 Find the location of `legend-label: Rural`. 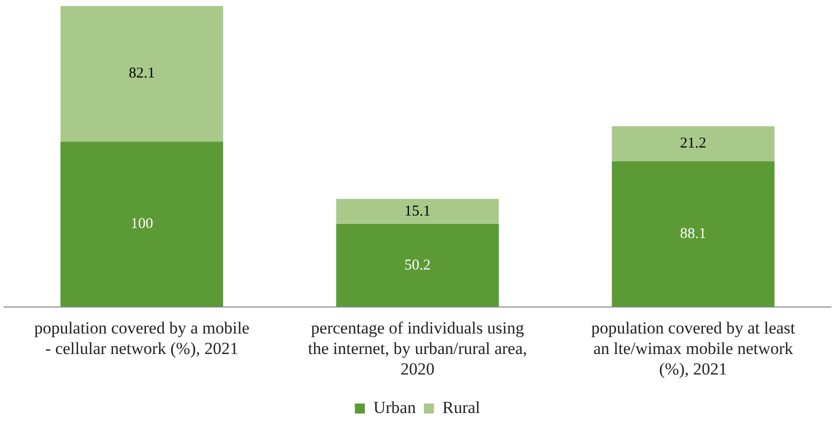

legend-label: Rural is located at coordinates (461, 407).